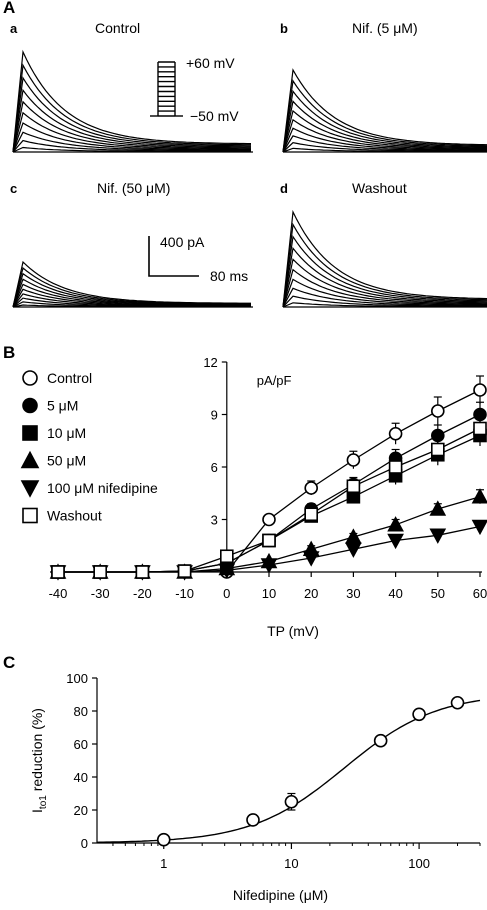 The height and width of the screenshot is (910, 487). Describe the element at coordinates (13, 188) in the screenshot. I see `trace-c-sublabel: c` at that location.